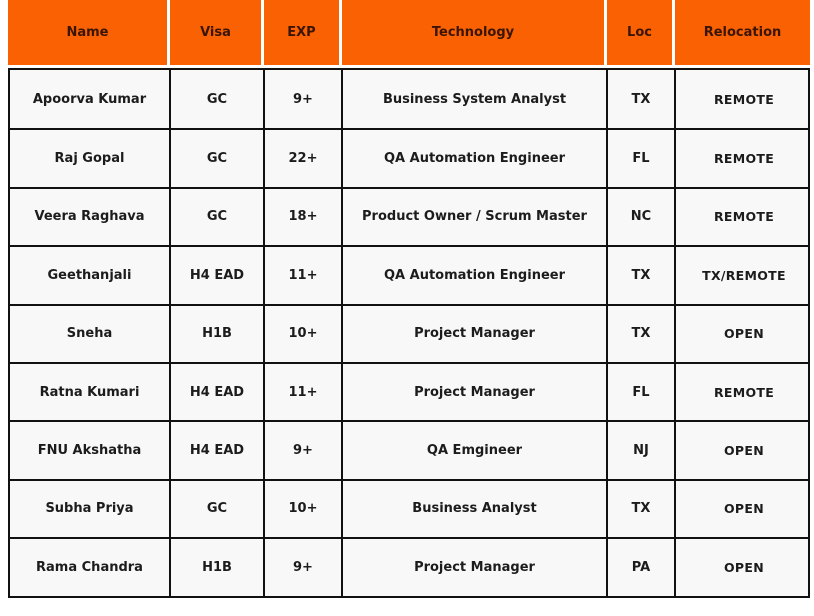 The image size is (814, 616). What do you see at coordinates (473, 99) in the screenshot?
I see `cell-technology: Business System Analyst` at bounding box center [473, 99].